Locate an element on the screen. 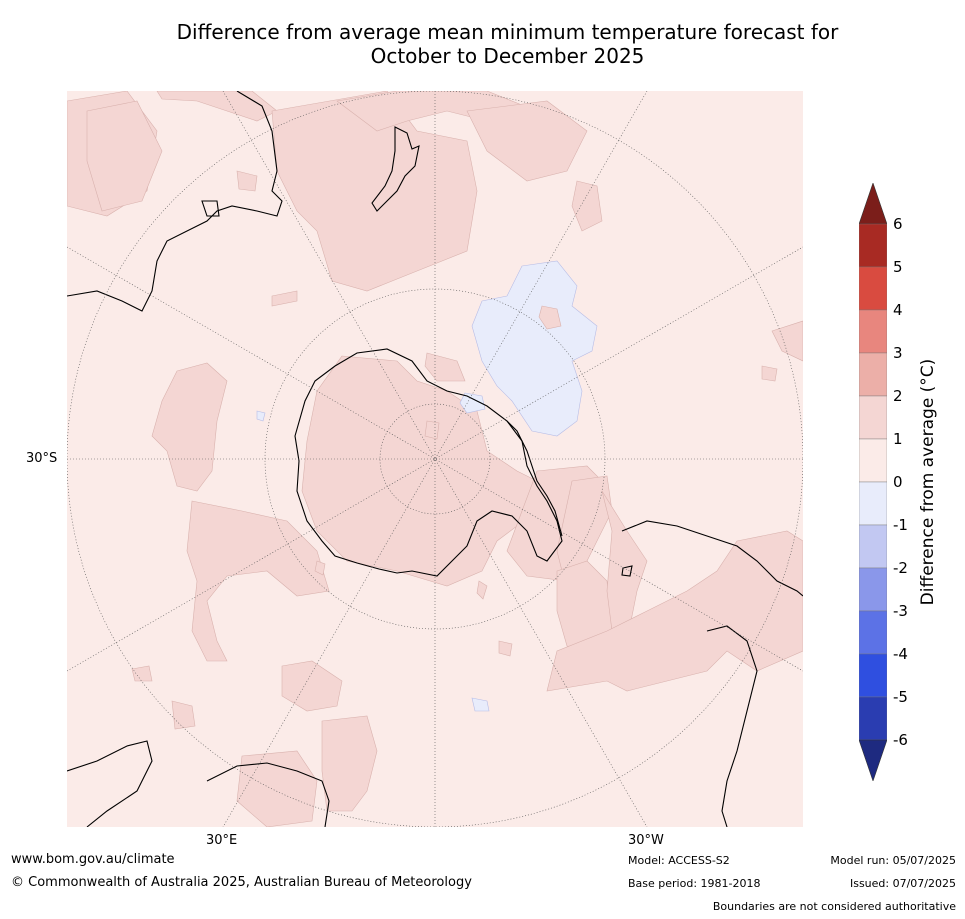 This screenshot has height=919, width=965. colorbar-tick-label: -1 is located at coordinates (900, 525).